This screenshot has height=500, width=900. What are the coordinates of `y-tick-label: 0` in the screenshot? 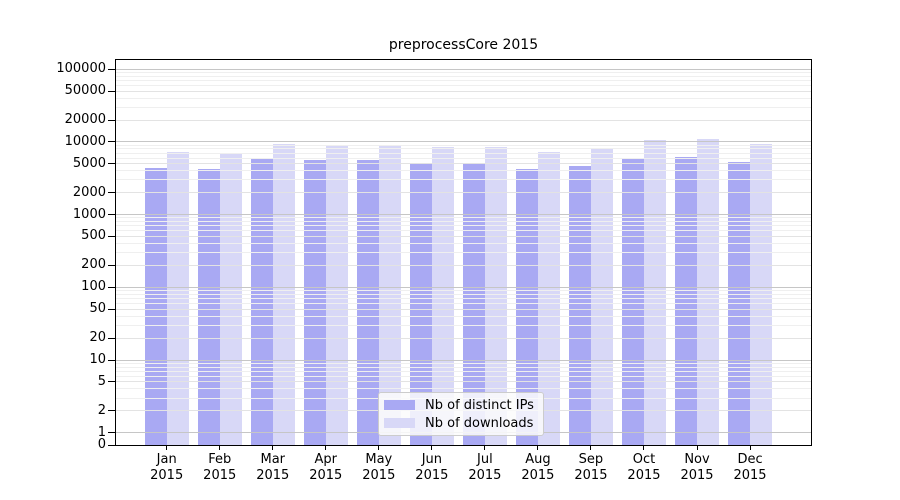 It's located at (101, 444).